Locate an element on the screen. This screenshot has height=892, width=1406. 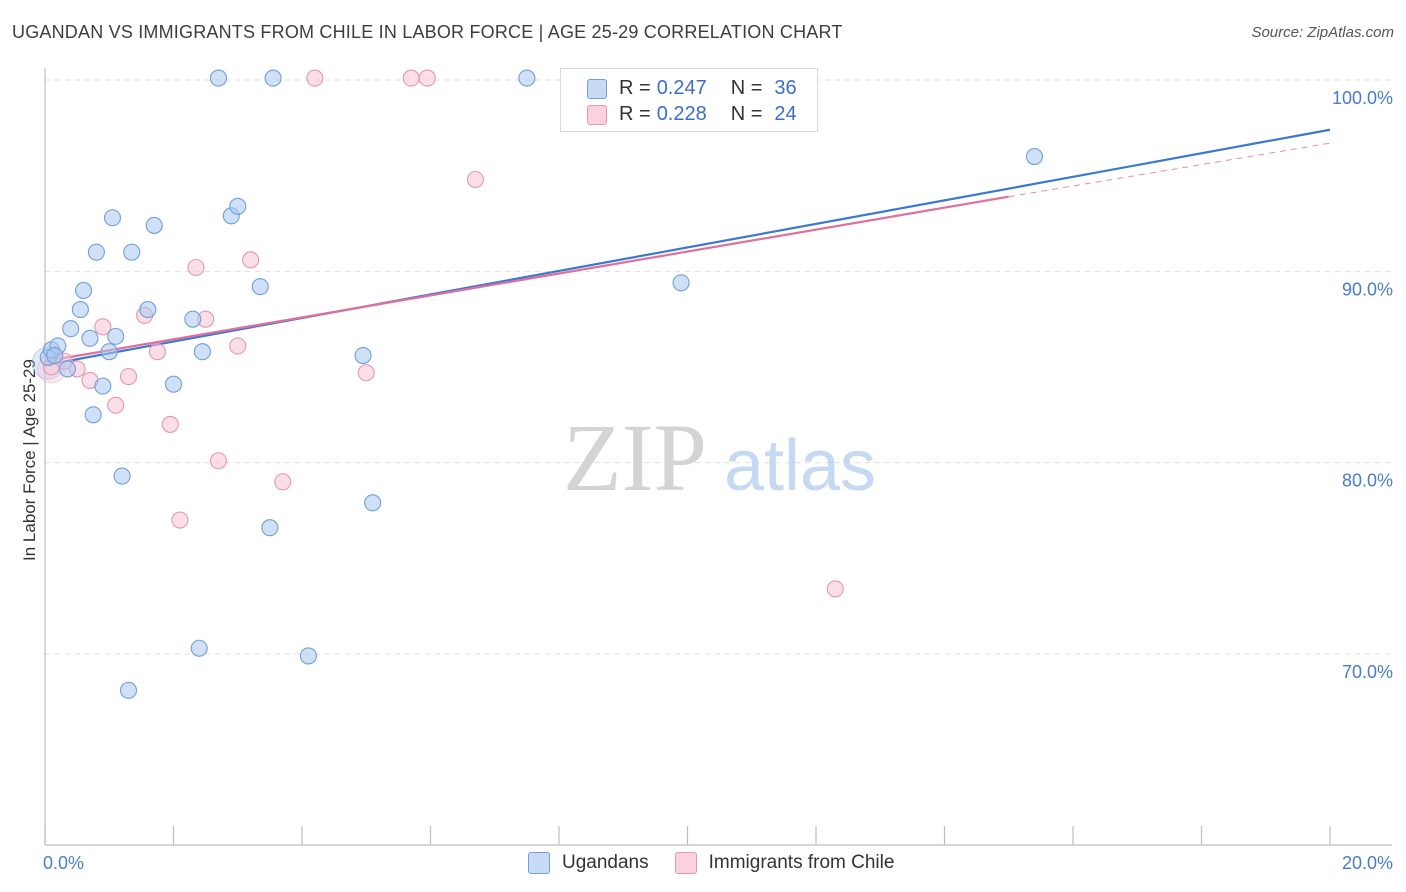
bottom-legend-ugandans: Ugandans is located at coordinates (588, 863).